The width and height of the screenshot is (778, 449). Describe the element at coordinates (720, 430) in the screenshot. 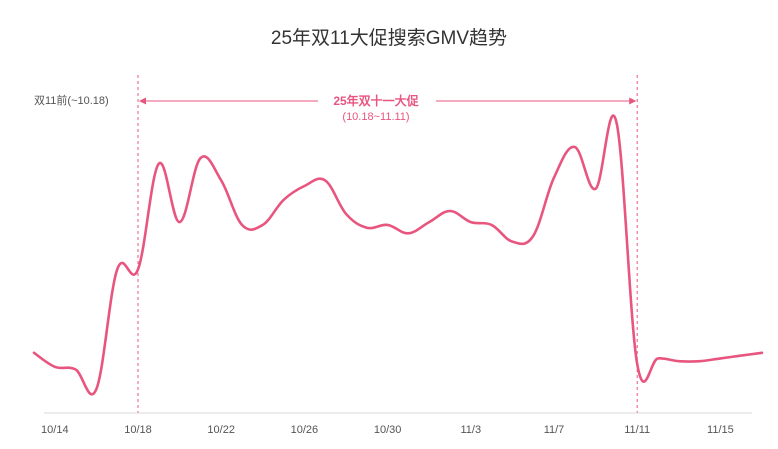

I see `x-tick-label: 11/15` at that location.